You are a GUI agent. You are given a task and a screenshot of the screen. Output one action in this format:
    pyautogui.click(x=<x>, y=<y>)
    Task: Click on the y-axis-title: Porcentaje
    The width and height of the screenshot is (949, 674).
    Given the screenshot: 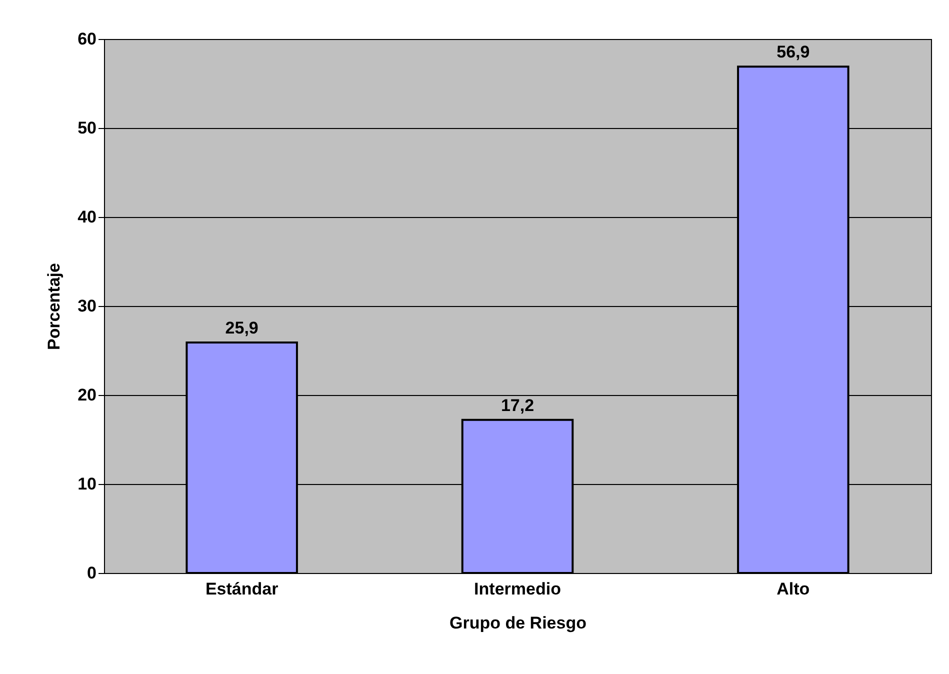 What is the action you would take?
    pyautogui.click(x=54, y=306)
    